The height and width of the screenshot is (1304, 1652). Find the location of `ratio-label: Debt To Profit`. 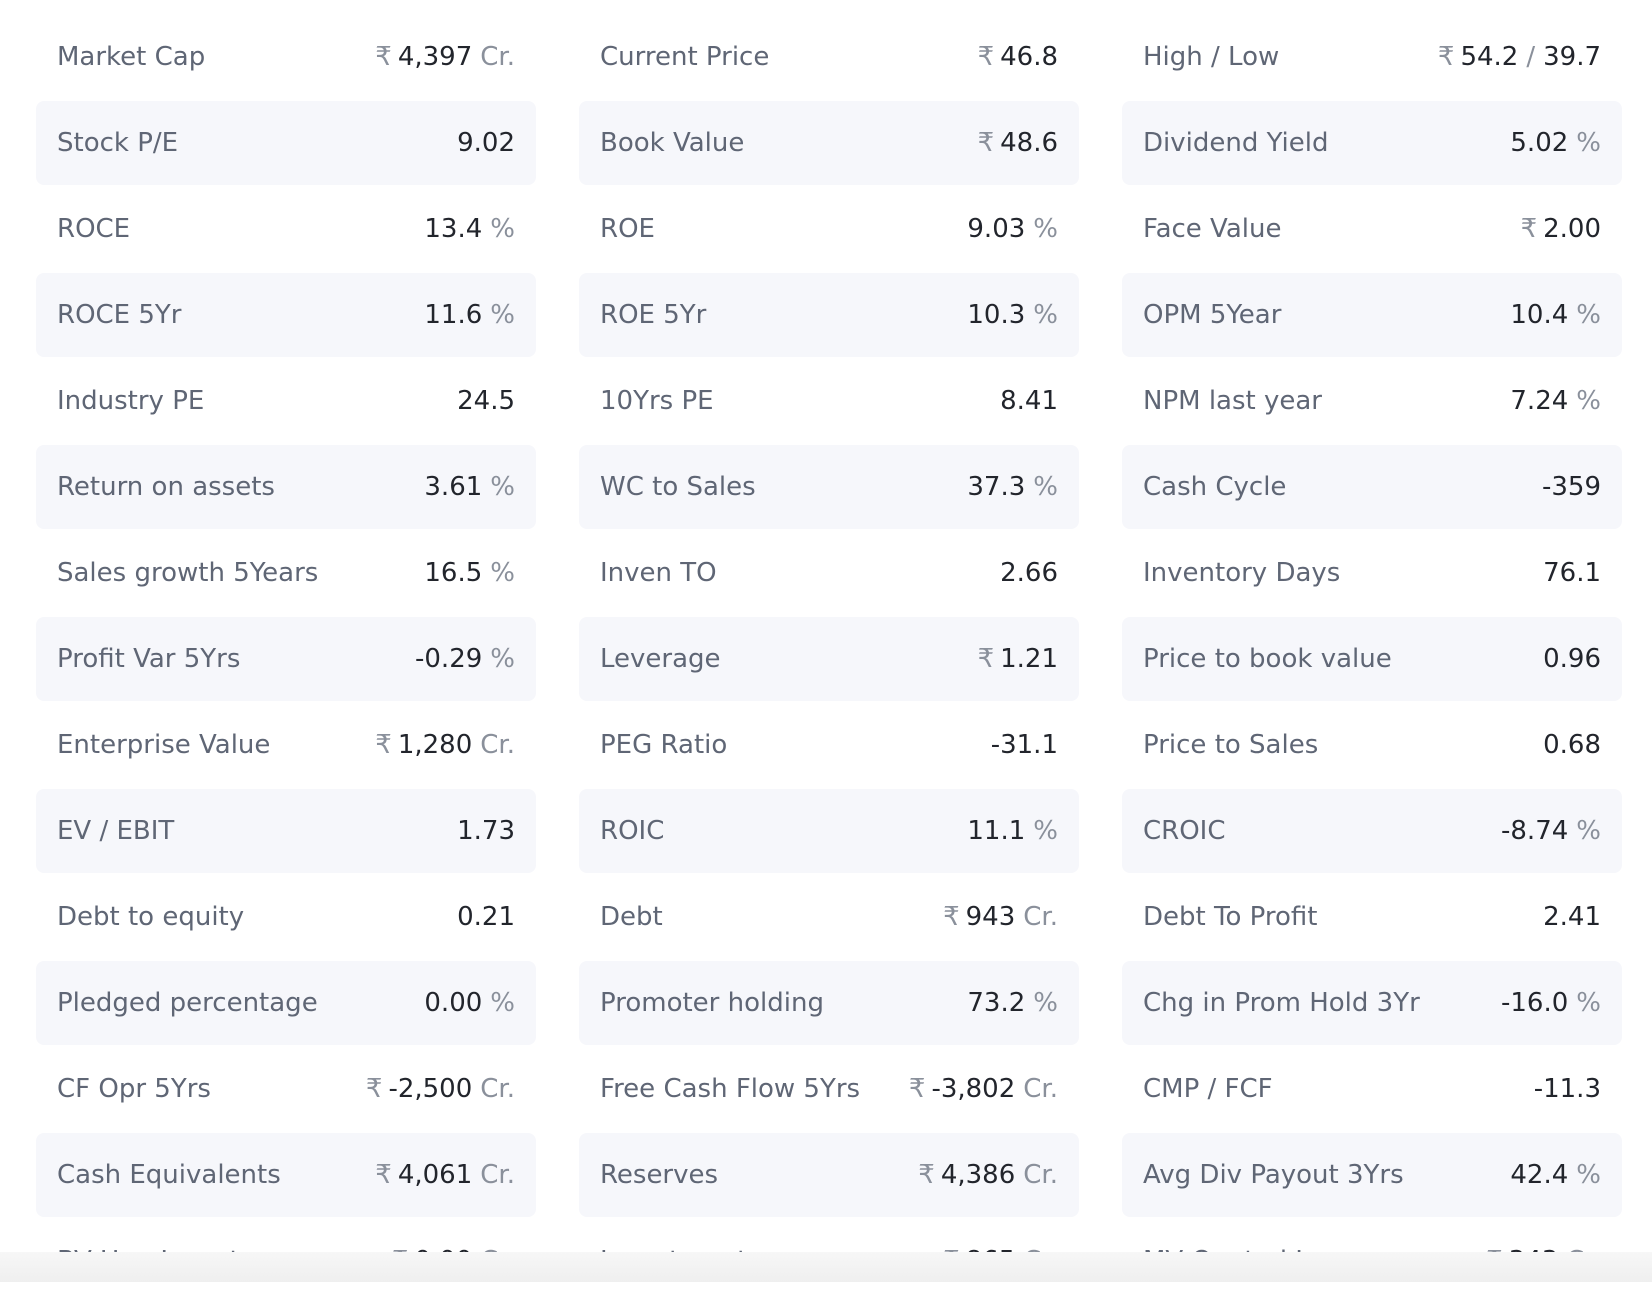

ratio-label: Debt To Profit is located at coordinates (1230, 917).